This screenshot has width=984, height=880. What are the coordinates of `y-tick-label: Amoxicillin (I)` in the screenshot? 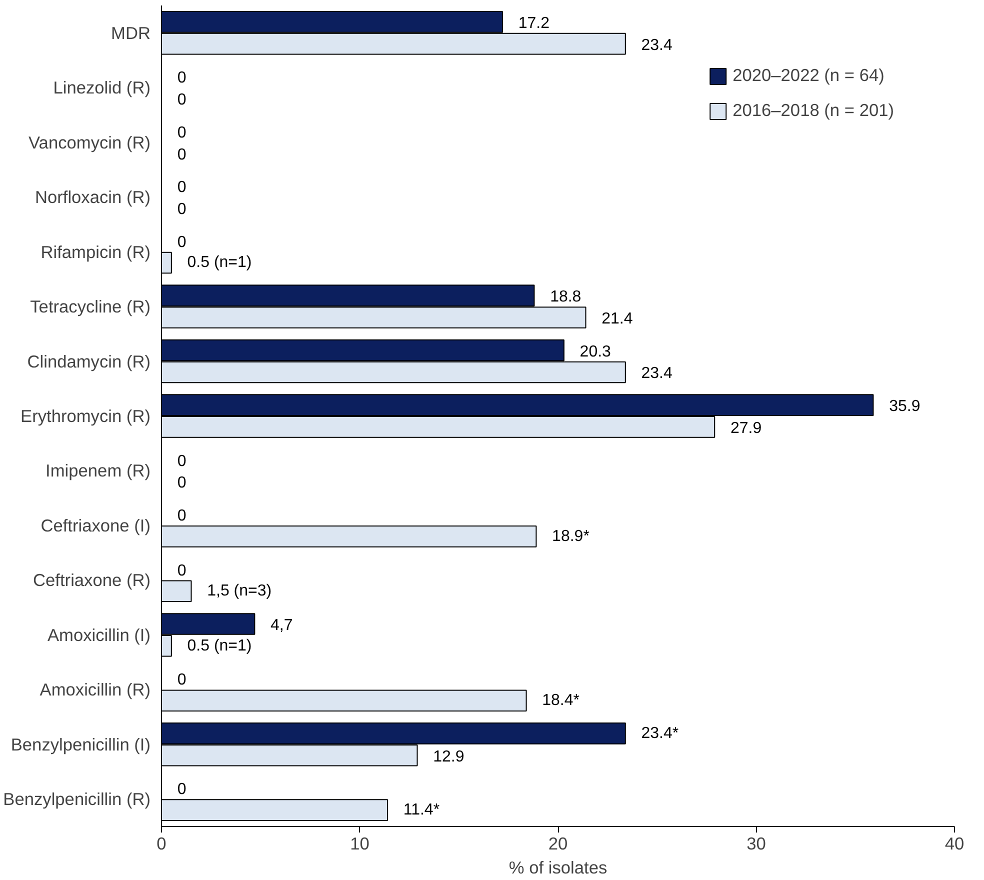 It's located at (99, 634).